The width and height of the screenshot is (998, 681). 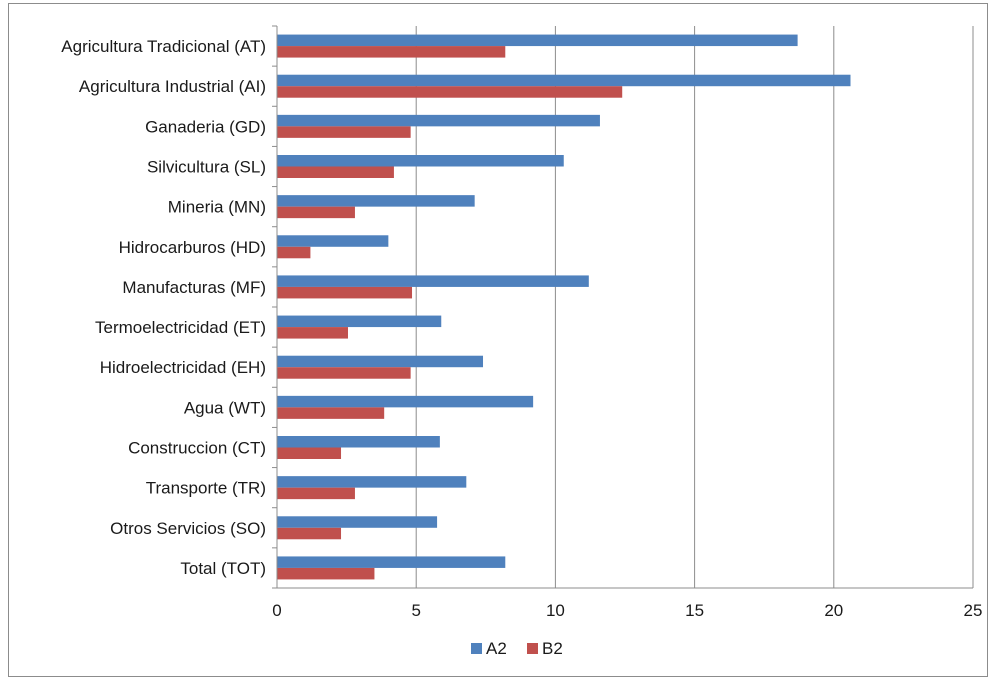 What do you see at coordinates (532, 648) in the screenshot?
I see `legend-swatch-b2` at bounding box center [532, 648].